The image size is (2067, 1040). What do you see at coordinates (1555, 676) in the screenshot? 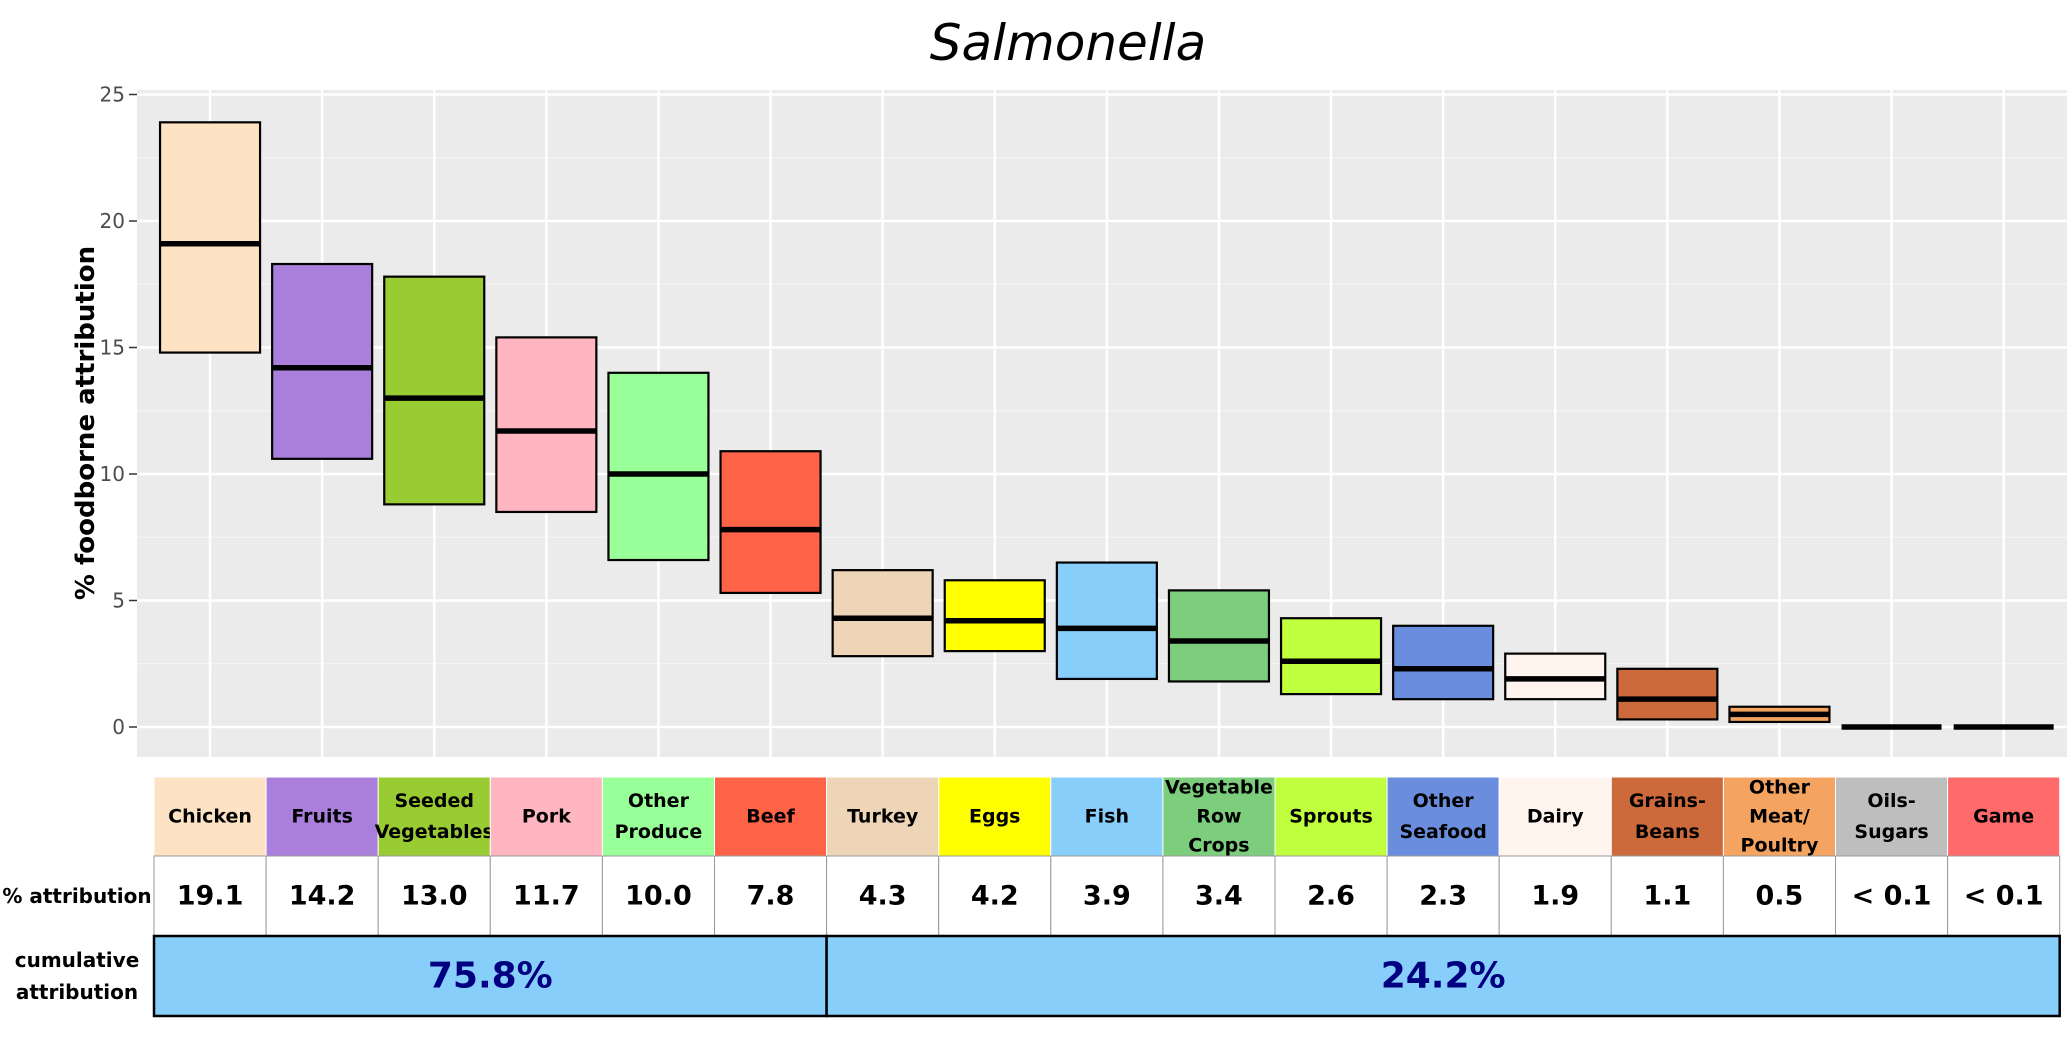
I see `box-dairy` at bounding box center [1555, 676].